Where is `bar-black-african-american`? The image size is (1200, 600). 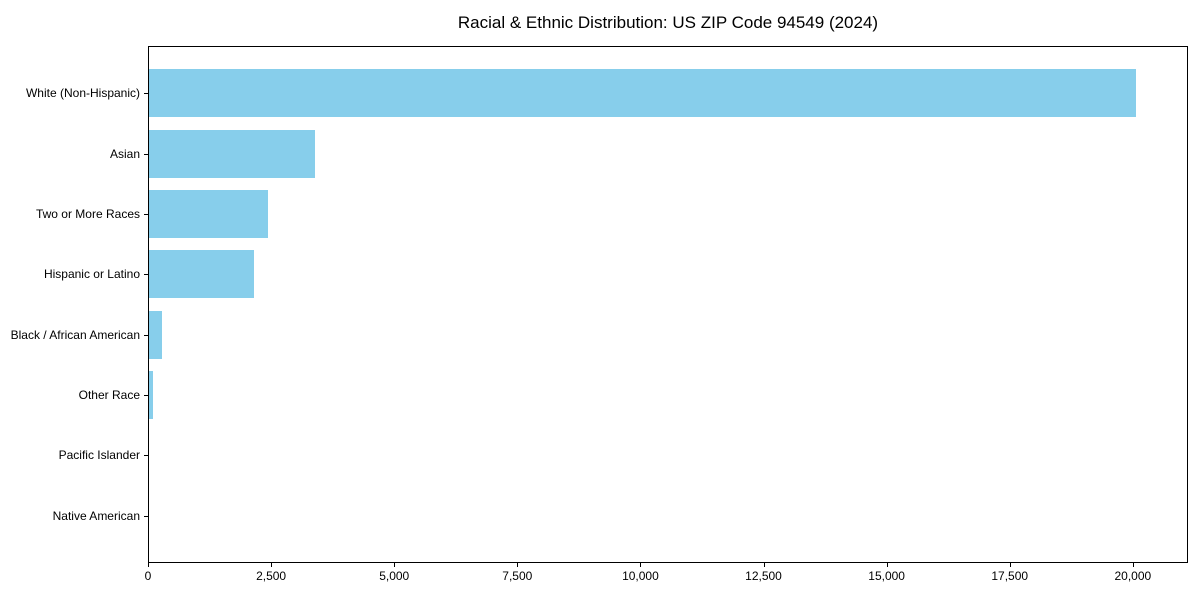
bar-black-african-american is located at coordinates (156, 334).